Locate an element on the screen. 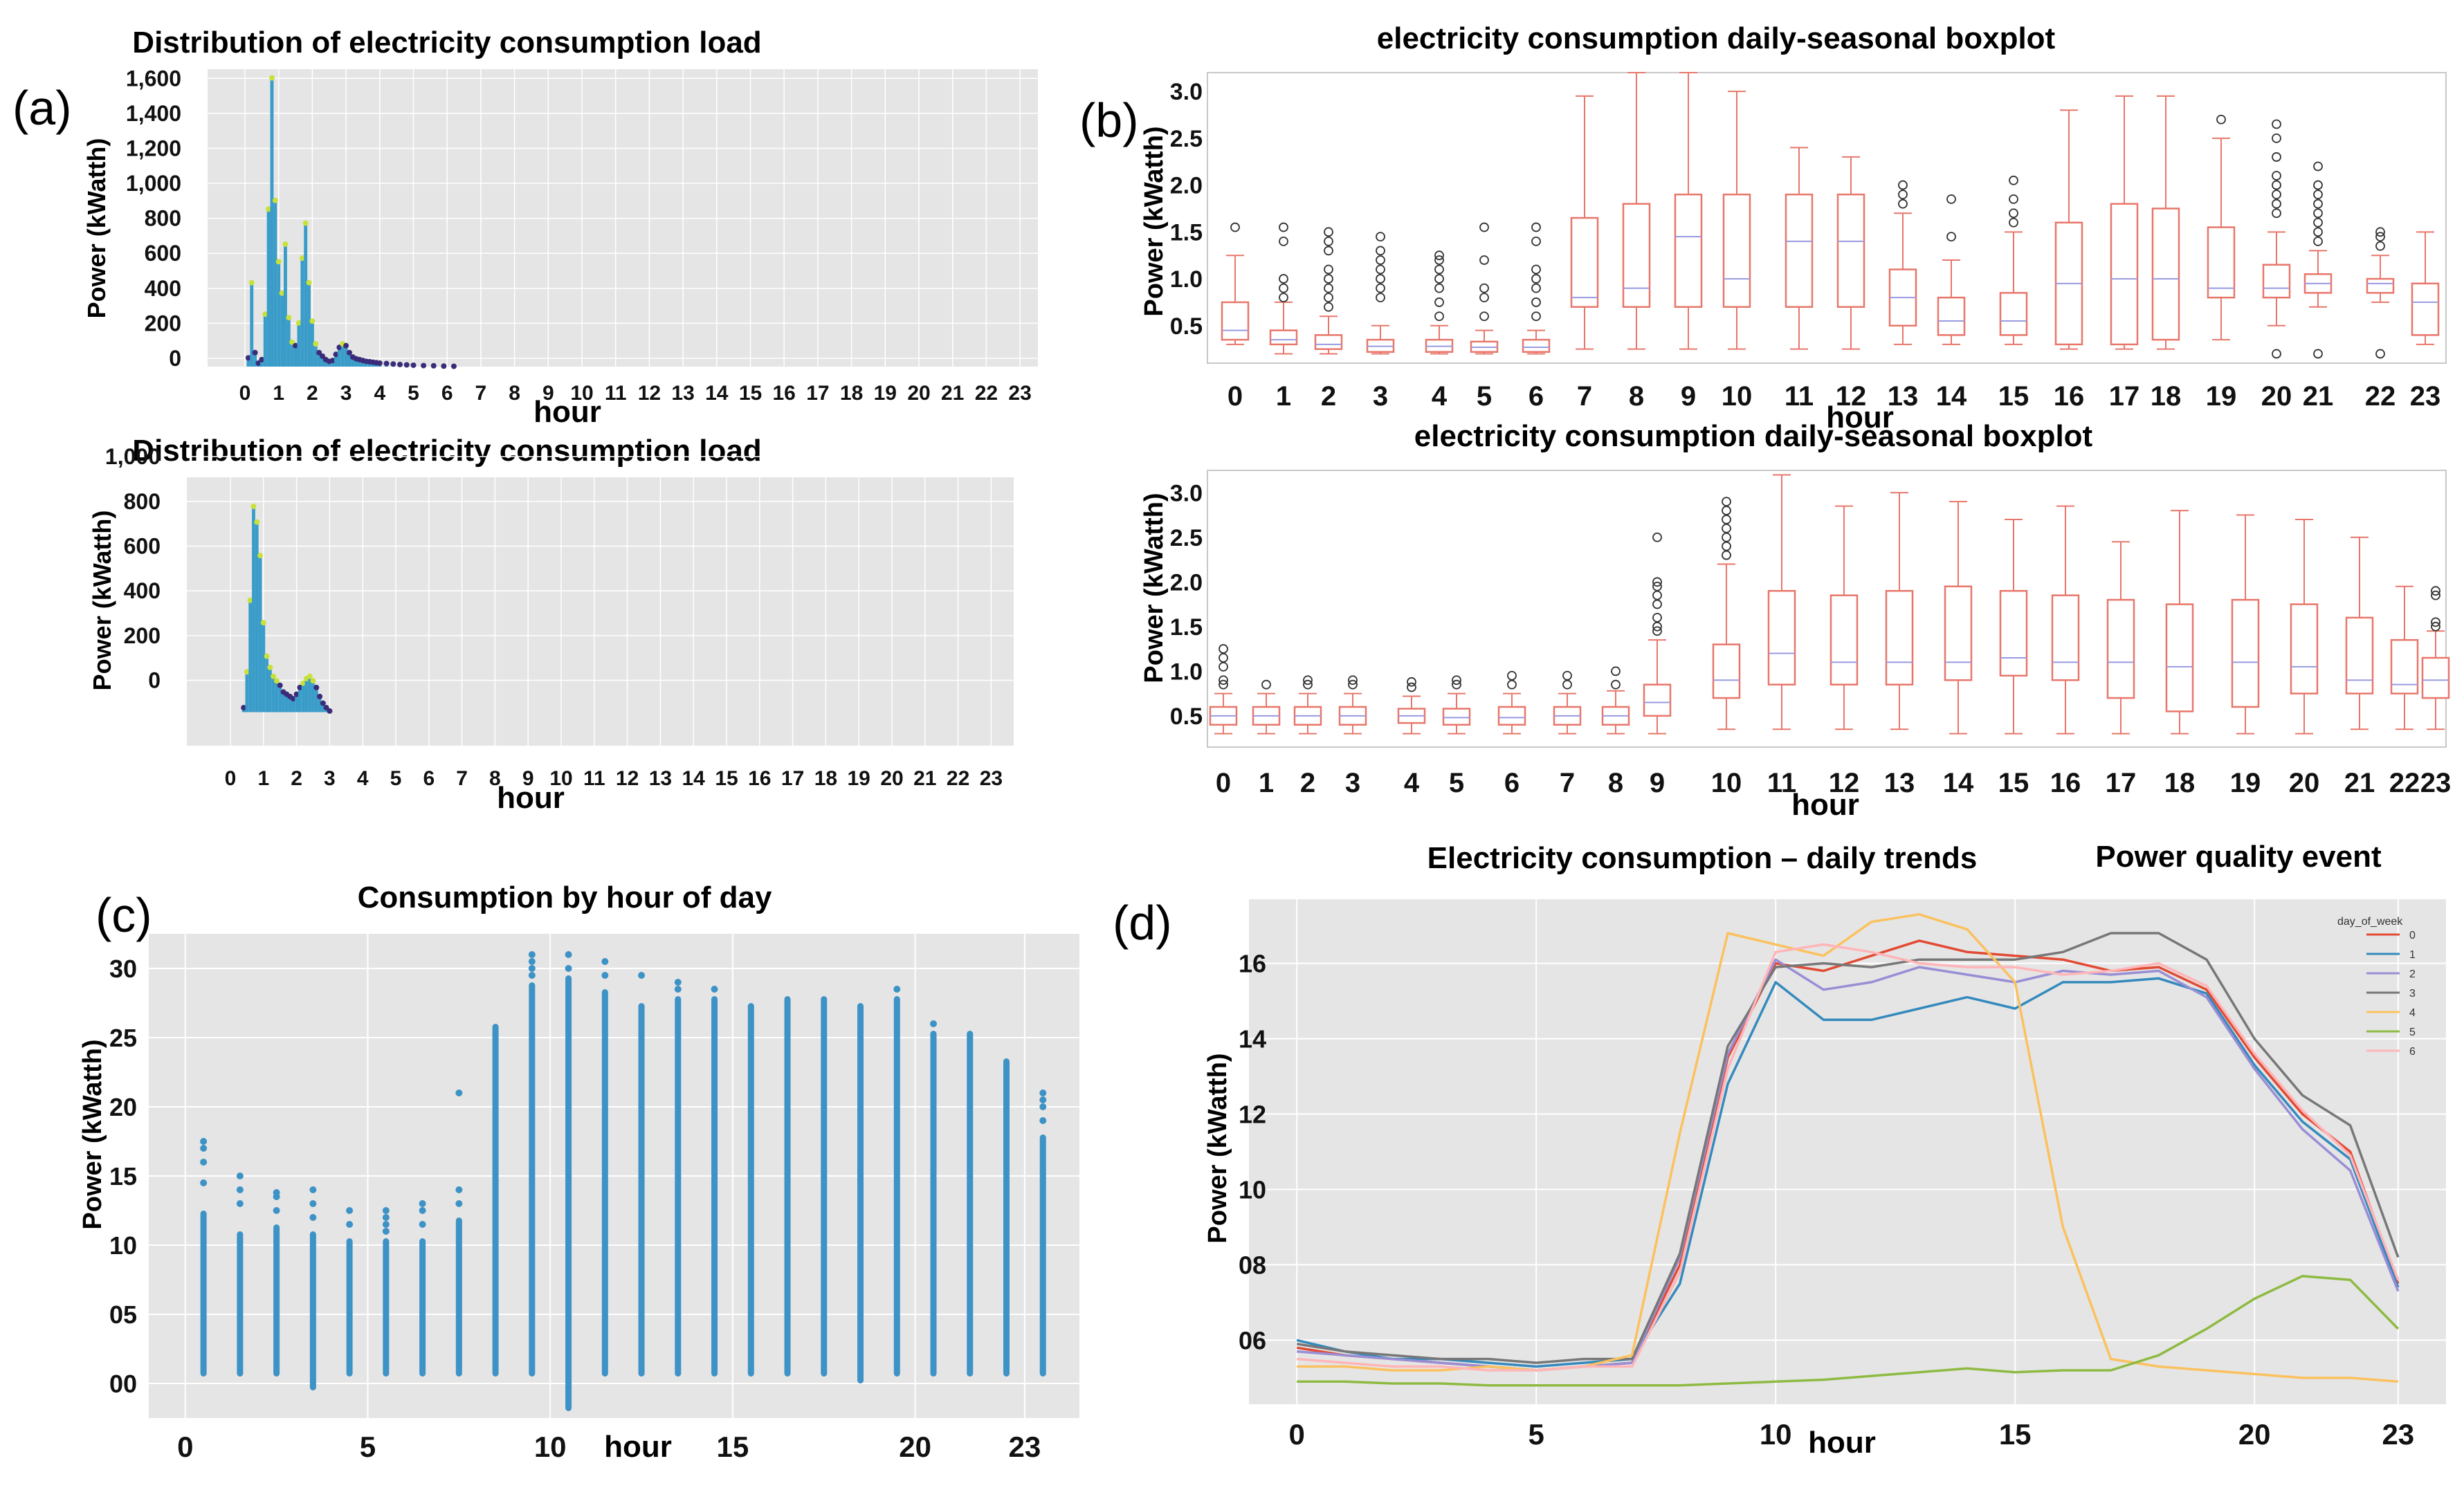 The height and width of the screenshot is (1490, 2464). chart-a2-xlabel: hour is located at coordinates (531, 798).